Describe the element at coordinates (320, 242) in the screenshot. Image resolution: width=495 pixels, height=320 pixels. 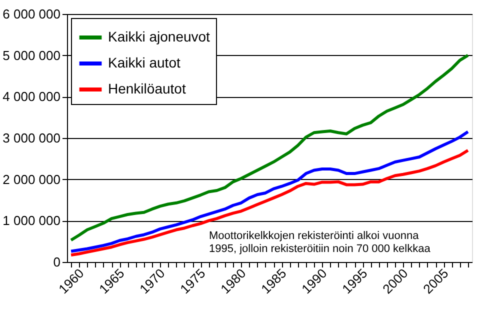
I see `annotation: Moottorikelkkojen rekisteröinti alkoi vuonna 1995, jolloin rekisteröitiin noin 70 000 kelkkaa` at that location.